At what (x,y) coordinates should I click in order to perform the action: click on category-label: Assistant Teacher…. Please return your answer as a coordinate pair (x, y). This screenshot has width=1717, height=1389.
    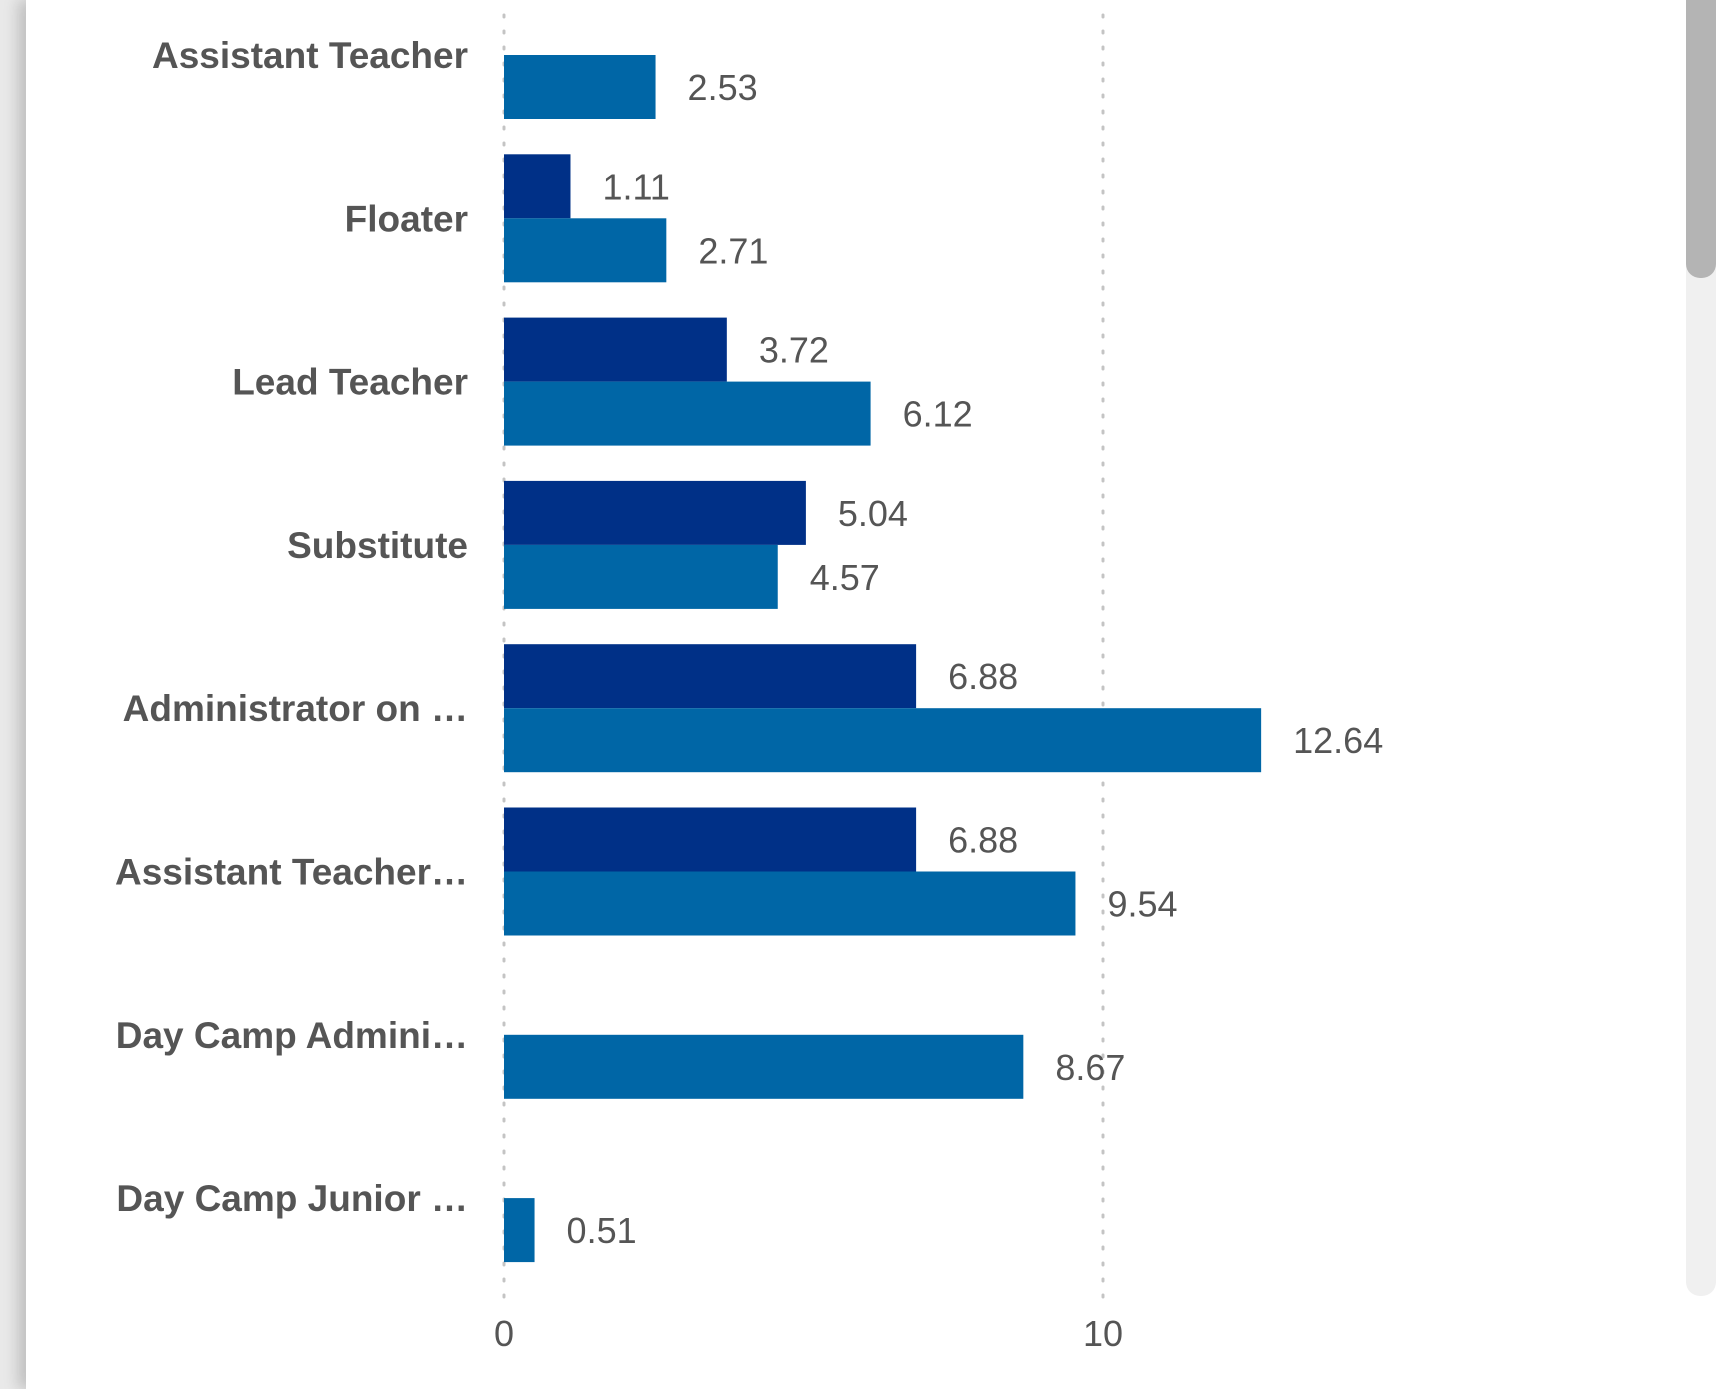
    Looking at the image, I should click on (291, 872).